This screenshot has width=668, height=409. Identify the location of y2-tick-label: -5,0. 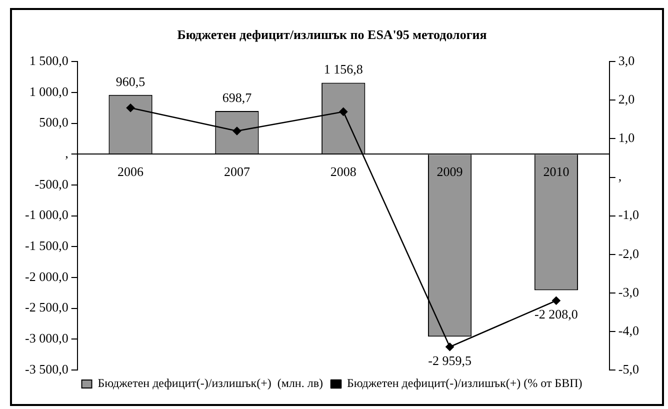
(629, 368).